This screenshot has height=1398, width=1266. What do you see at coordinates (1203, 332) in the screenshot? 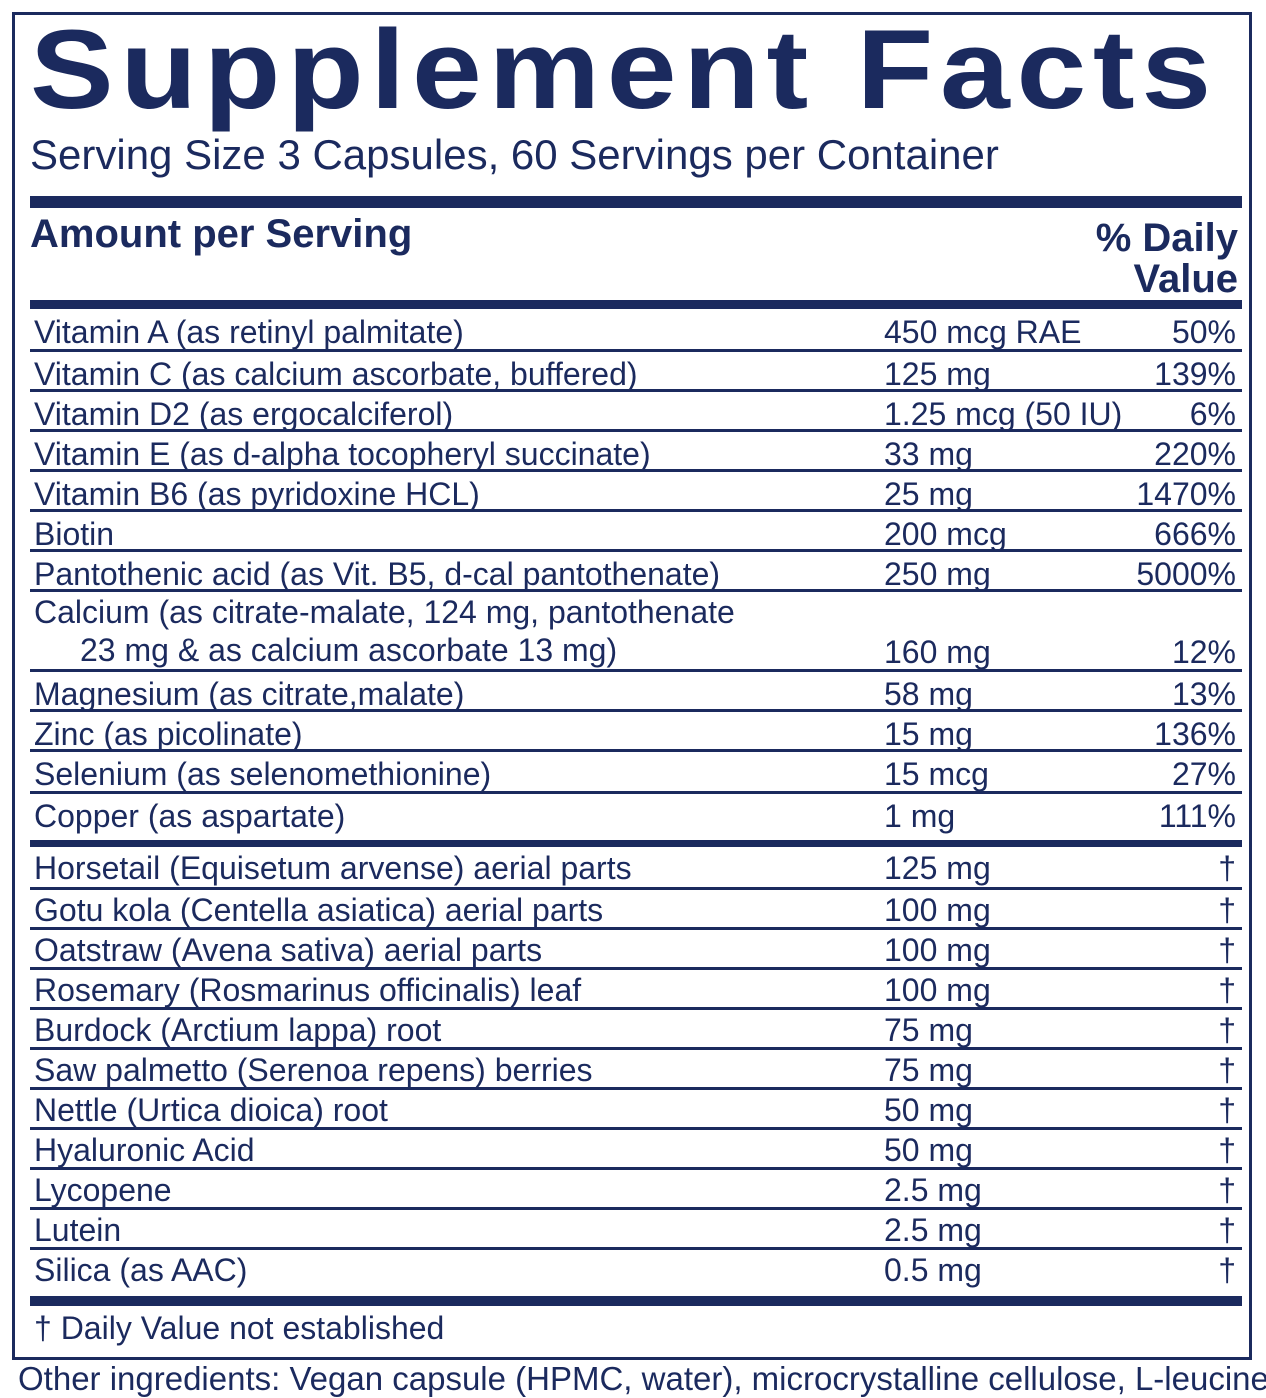
I see `ingredient-daily-value: 50%` at bounding box center [1203, 332].